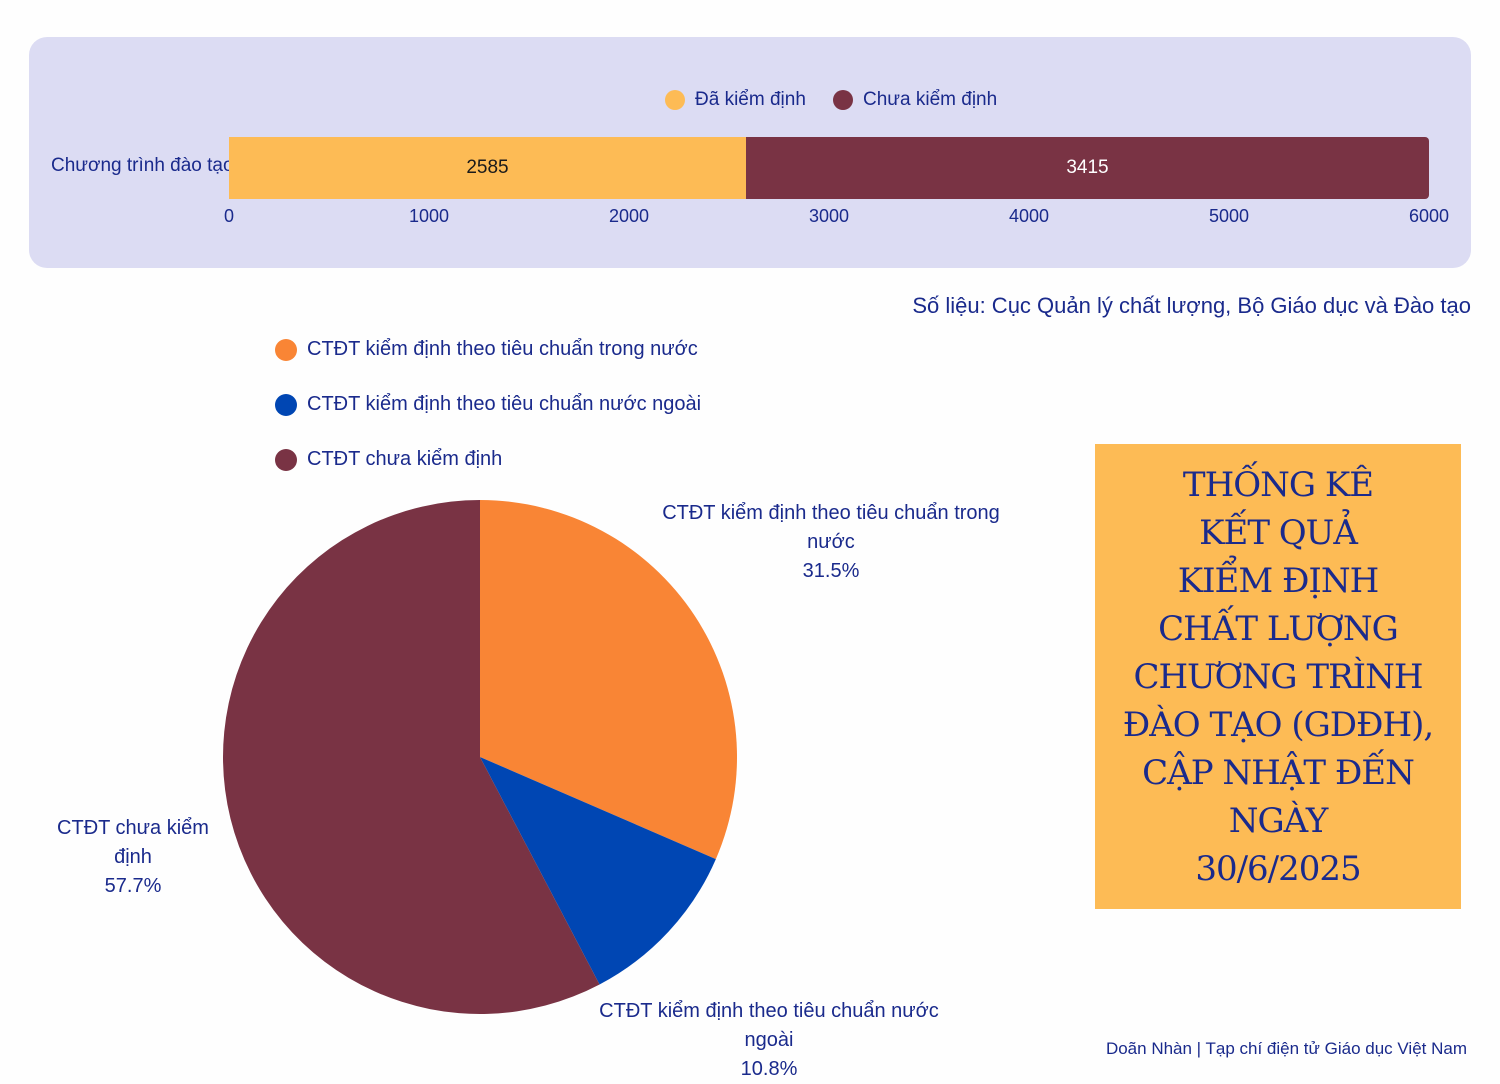 This screenshot has height=1084, width=1500. What do you see at coordinates (829, 216) in the screenshot?
I see `x-tick-label: 3000` at bounding box center [829, 216].